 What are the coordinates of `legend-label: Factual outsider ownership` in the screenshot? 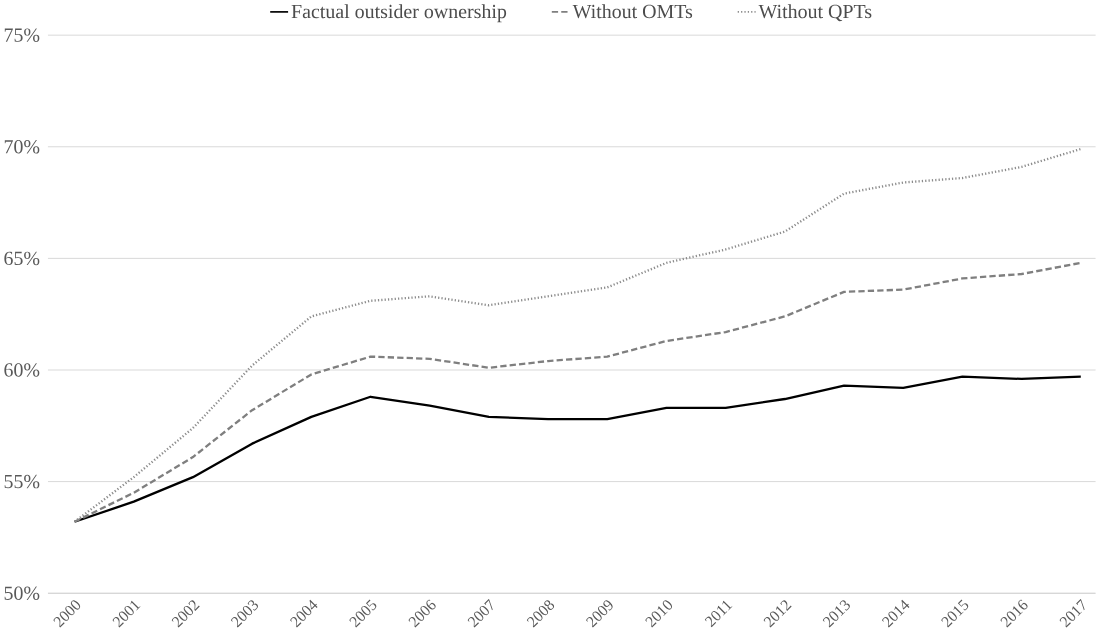 It's located at (399, 13).